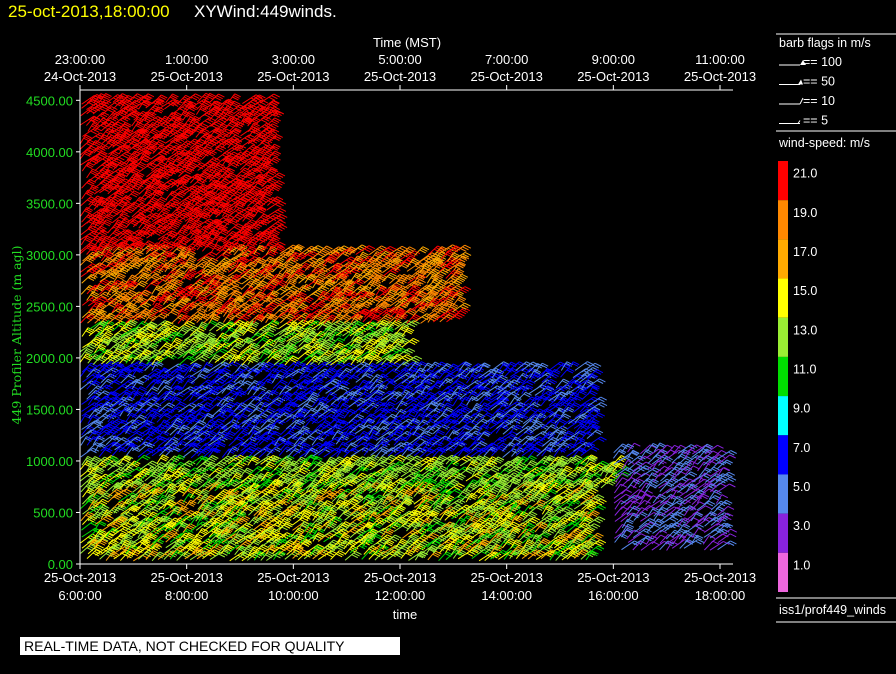 The image size is (896, 674). What do you see at coordinates (824, 143) in the screenshot?
I see `color-scale-title: wind-speed: m/s` at bounding box center [824, 143].